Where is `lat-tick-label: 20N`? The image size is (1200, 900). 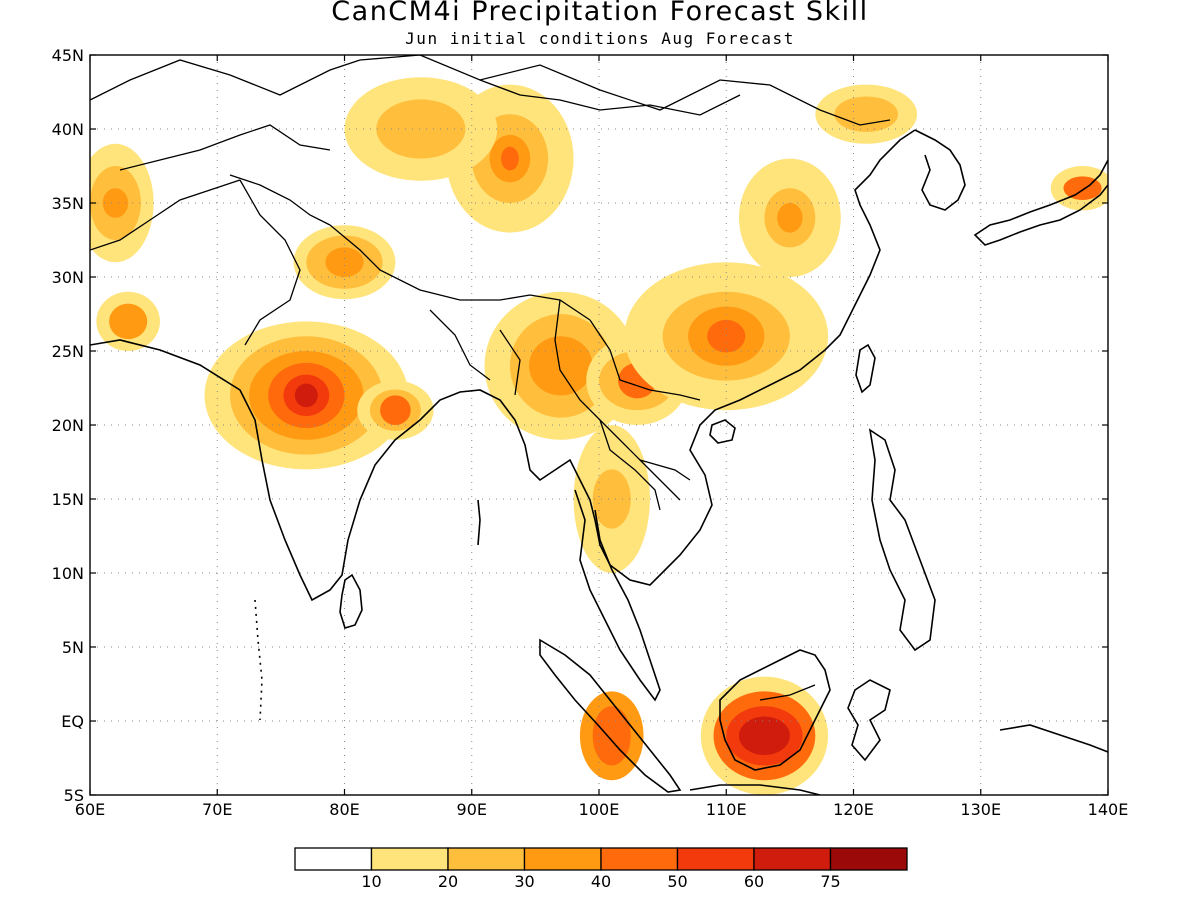 lat-tick-label: 20N is located at coordinates (68, 425).